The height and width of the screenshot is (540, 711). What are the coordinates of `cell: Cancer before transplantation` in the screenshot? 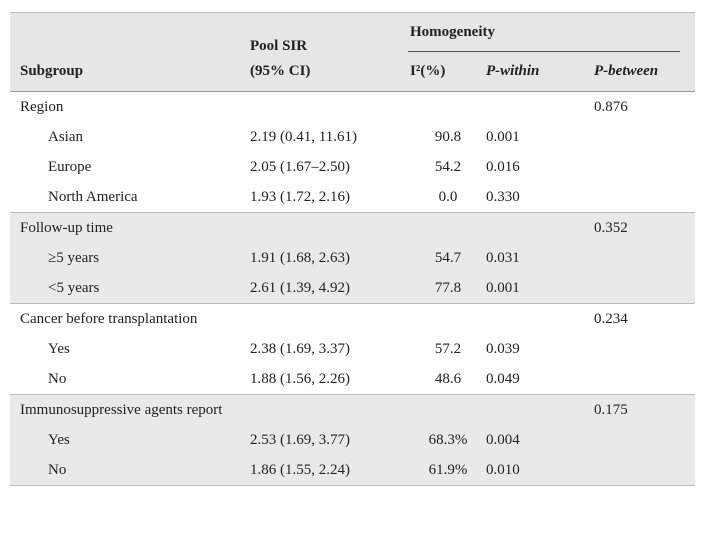 It's located at (130, 319).